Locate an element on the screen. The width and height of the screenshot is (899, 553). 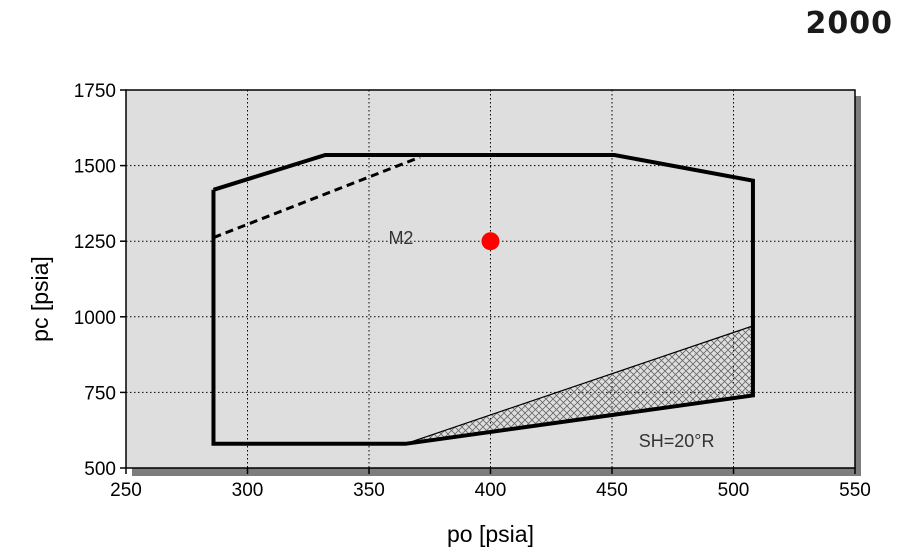
y-tick-label: 750 is located at coordinates (100, 393).